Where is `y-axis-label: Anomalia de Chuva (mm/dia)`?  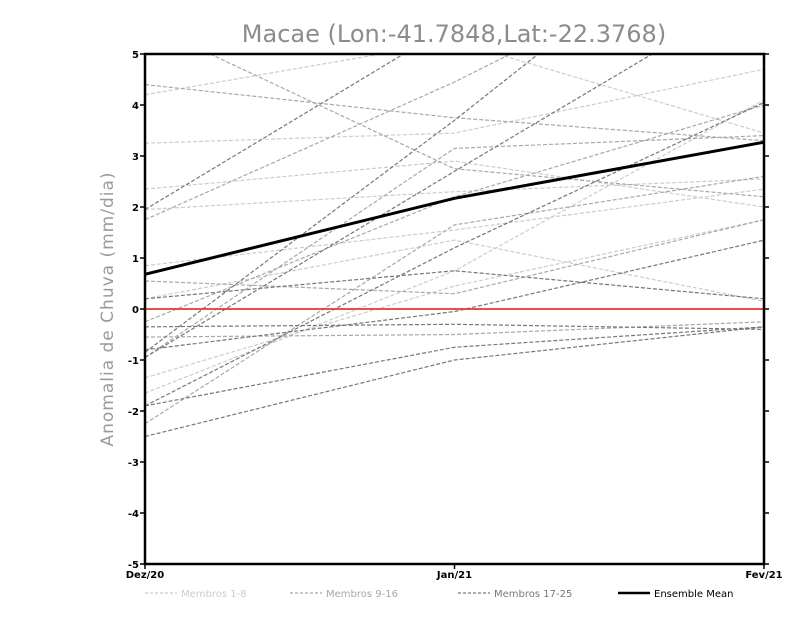 y-axis-label: Anomalia de Chuva (mm/dia) is located at coordinates (108, 308).